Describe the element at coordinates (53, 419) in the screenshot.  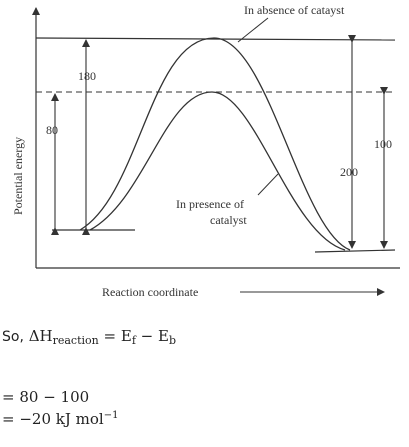
I see `result-value: = −20 kJ mol` at that location.